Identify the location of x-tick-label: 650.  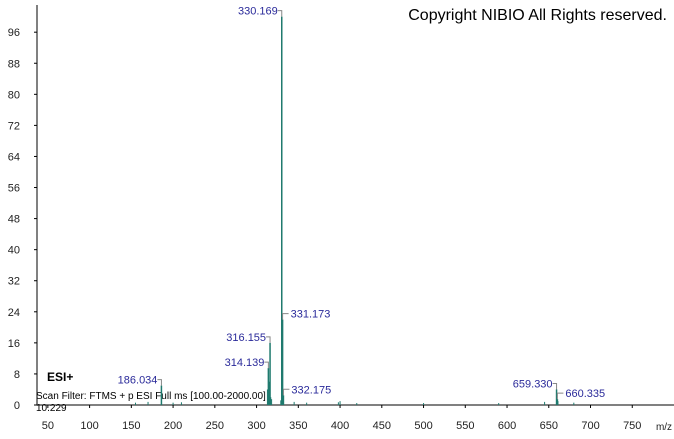
(549, 426).